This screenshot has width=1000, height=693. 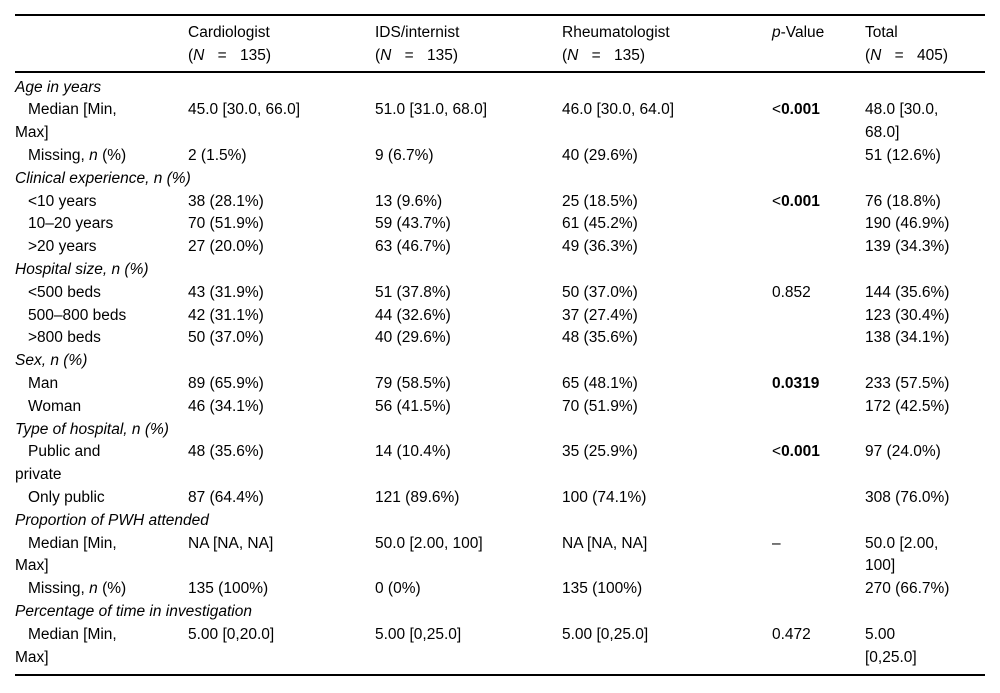 I want to click on column-n-count: (N = 135), so click(x=604, y=55).